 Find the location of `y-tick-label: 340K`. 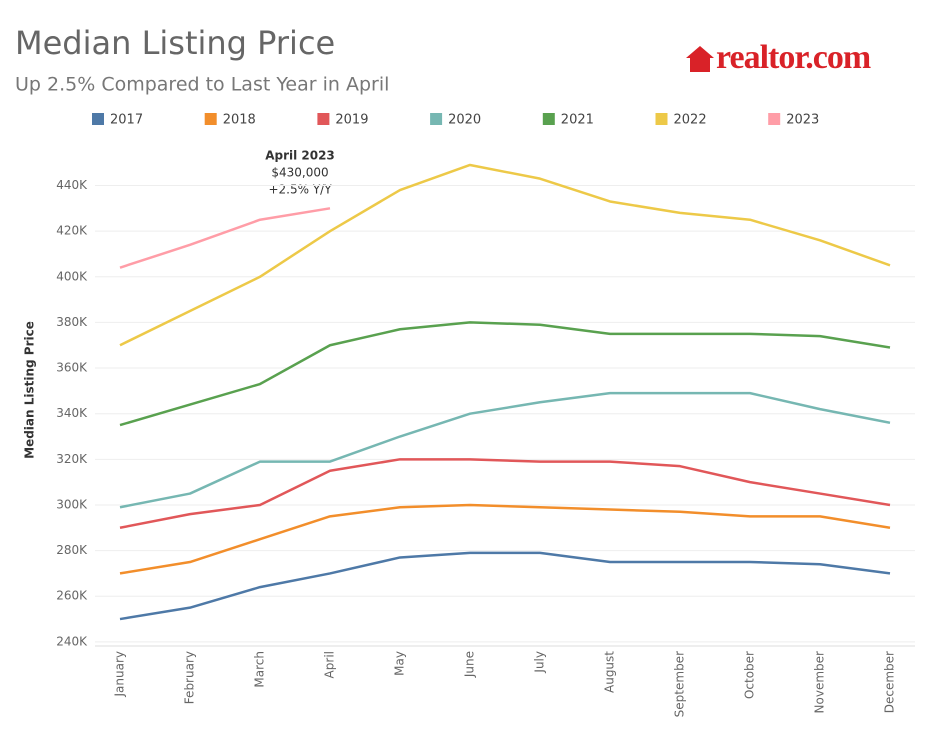

y-tick-label: 340K is located at coordinates (72, 413).